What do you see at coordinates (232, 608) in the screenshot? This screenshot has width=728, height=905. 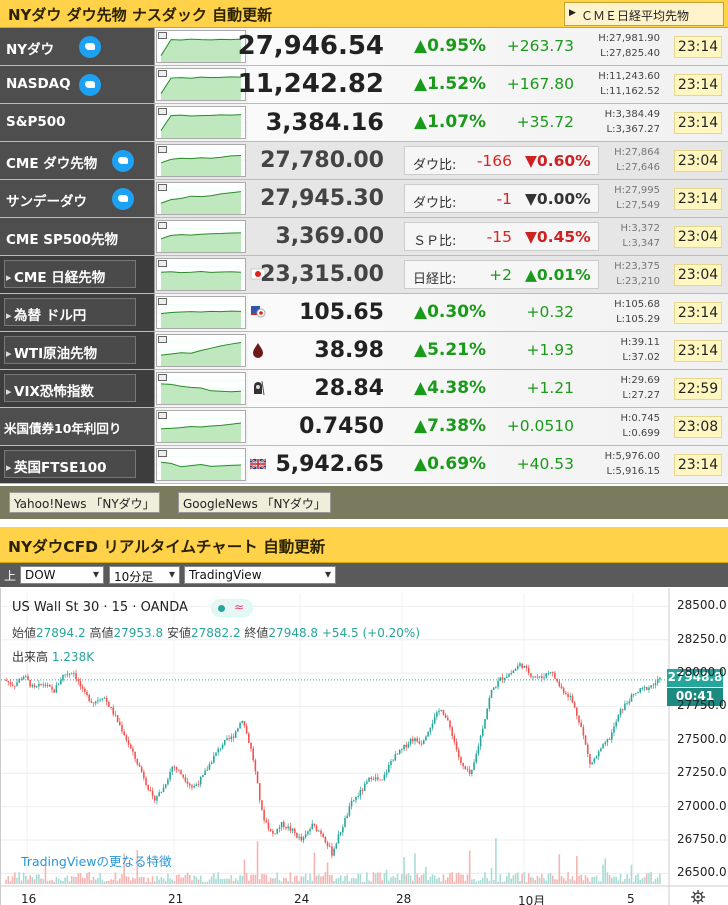 I see `market-status-pill: ≈` at bounding box center [232, 608].